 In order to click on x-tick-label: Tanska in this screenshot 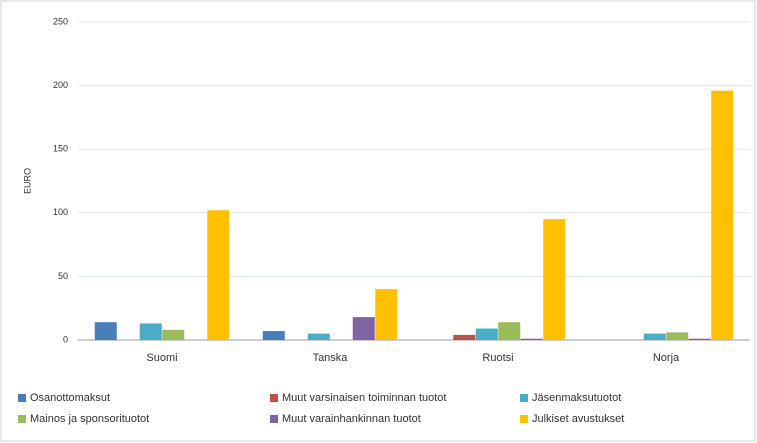, I will do `click(331, 358)`.